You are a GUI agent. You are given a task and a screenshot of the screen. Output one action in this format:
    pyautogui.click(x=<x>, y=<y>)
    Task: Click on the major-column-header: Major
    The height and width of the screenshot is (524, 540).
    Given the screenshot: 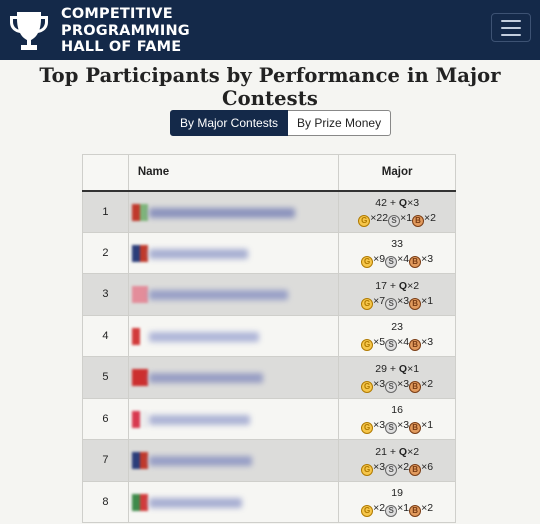 What is the action you would take?
    pyautogui.click(x=397, y=173)
    